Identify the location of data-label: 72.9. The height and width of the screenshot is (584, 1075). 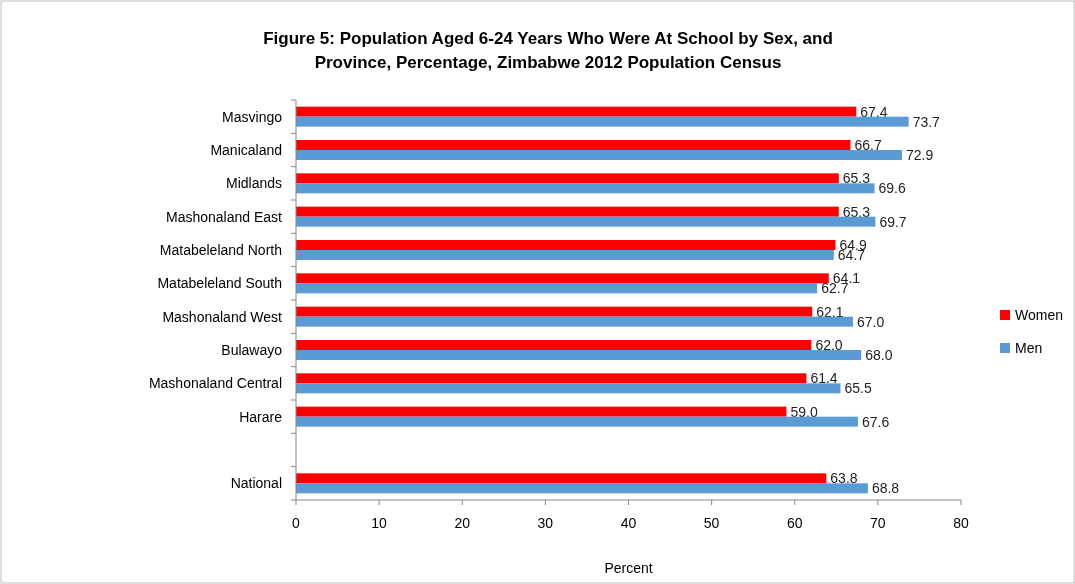
(919, 155).